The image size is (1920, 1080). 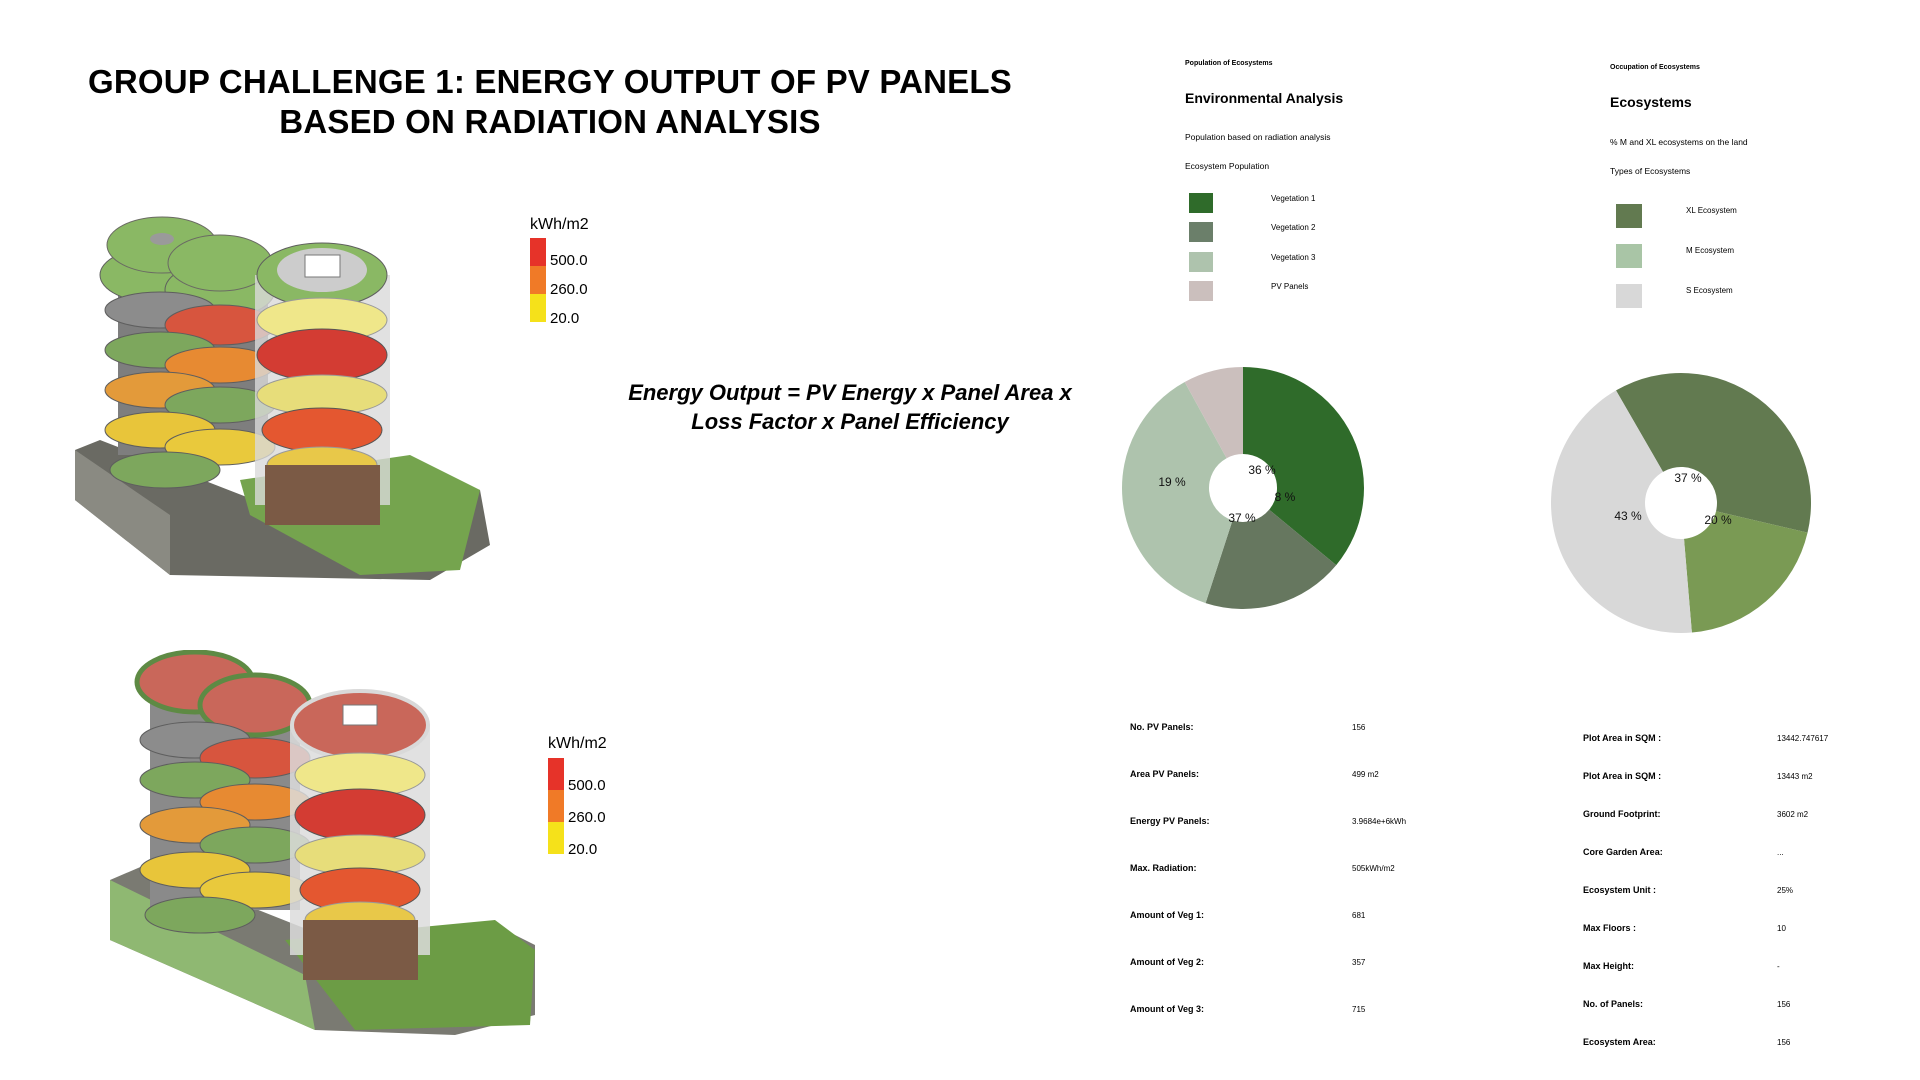 What do you see at coordinates (322, 842) in the screenshot?
I see `building-render-bottom` at bounding box center [322, 842].